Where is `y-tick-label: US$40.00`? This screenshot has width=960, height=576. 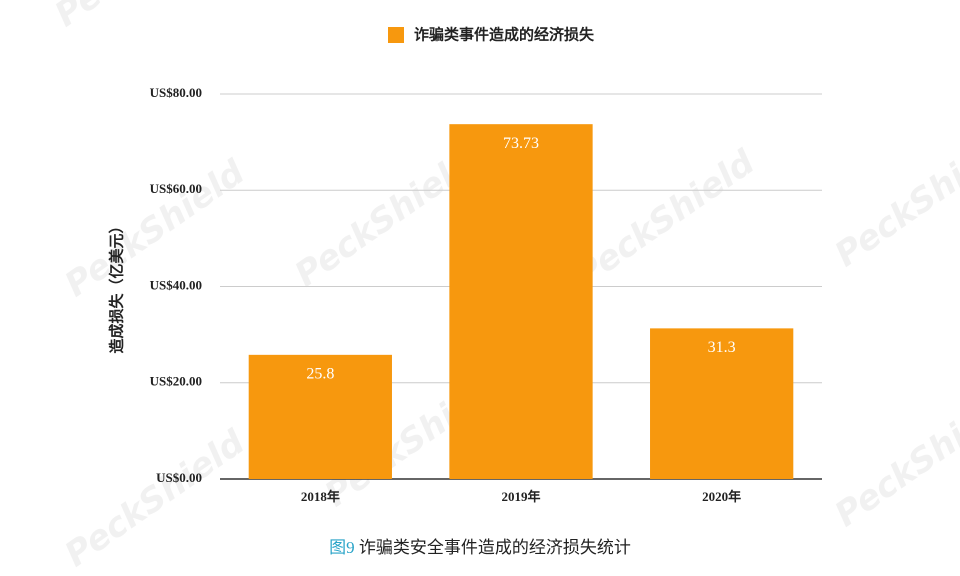 y-tick-label: US$40.00 is located at coordinates (176, 284).